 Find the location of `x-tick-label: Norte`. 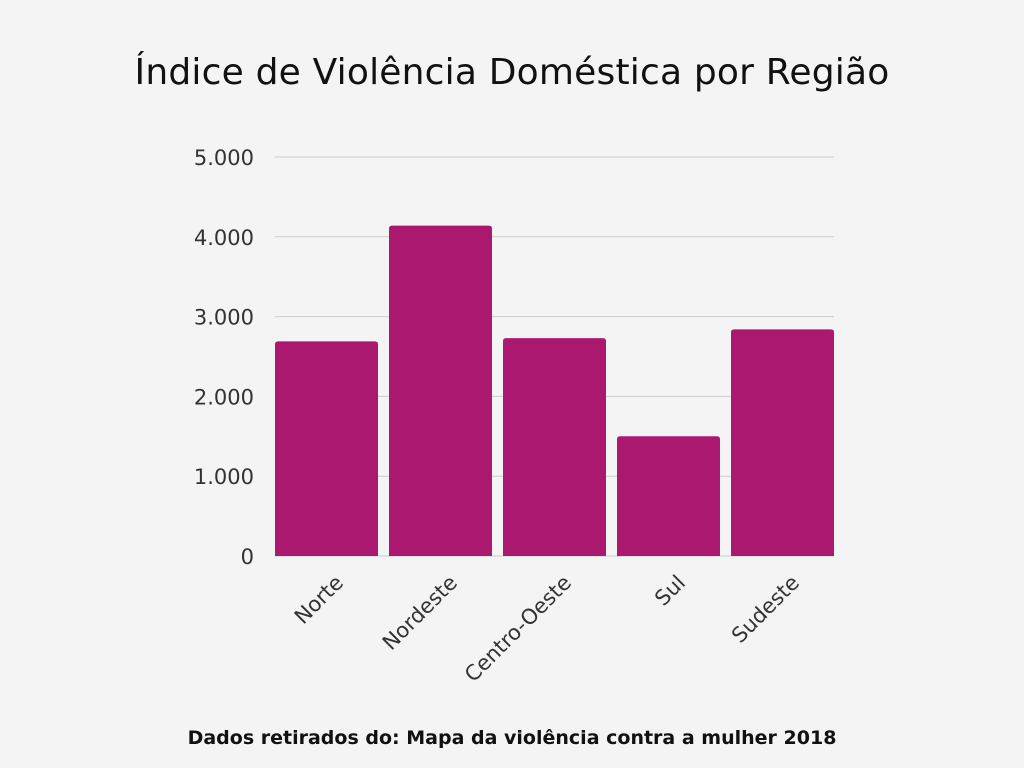

x-tick-label: Norte is located at coordinates (319, 600).